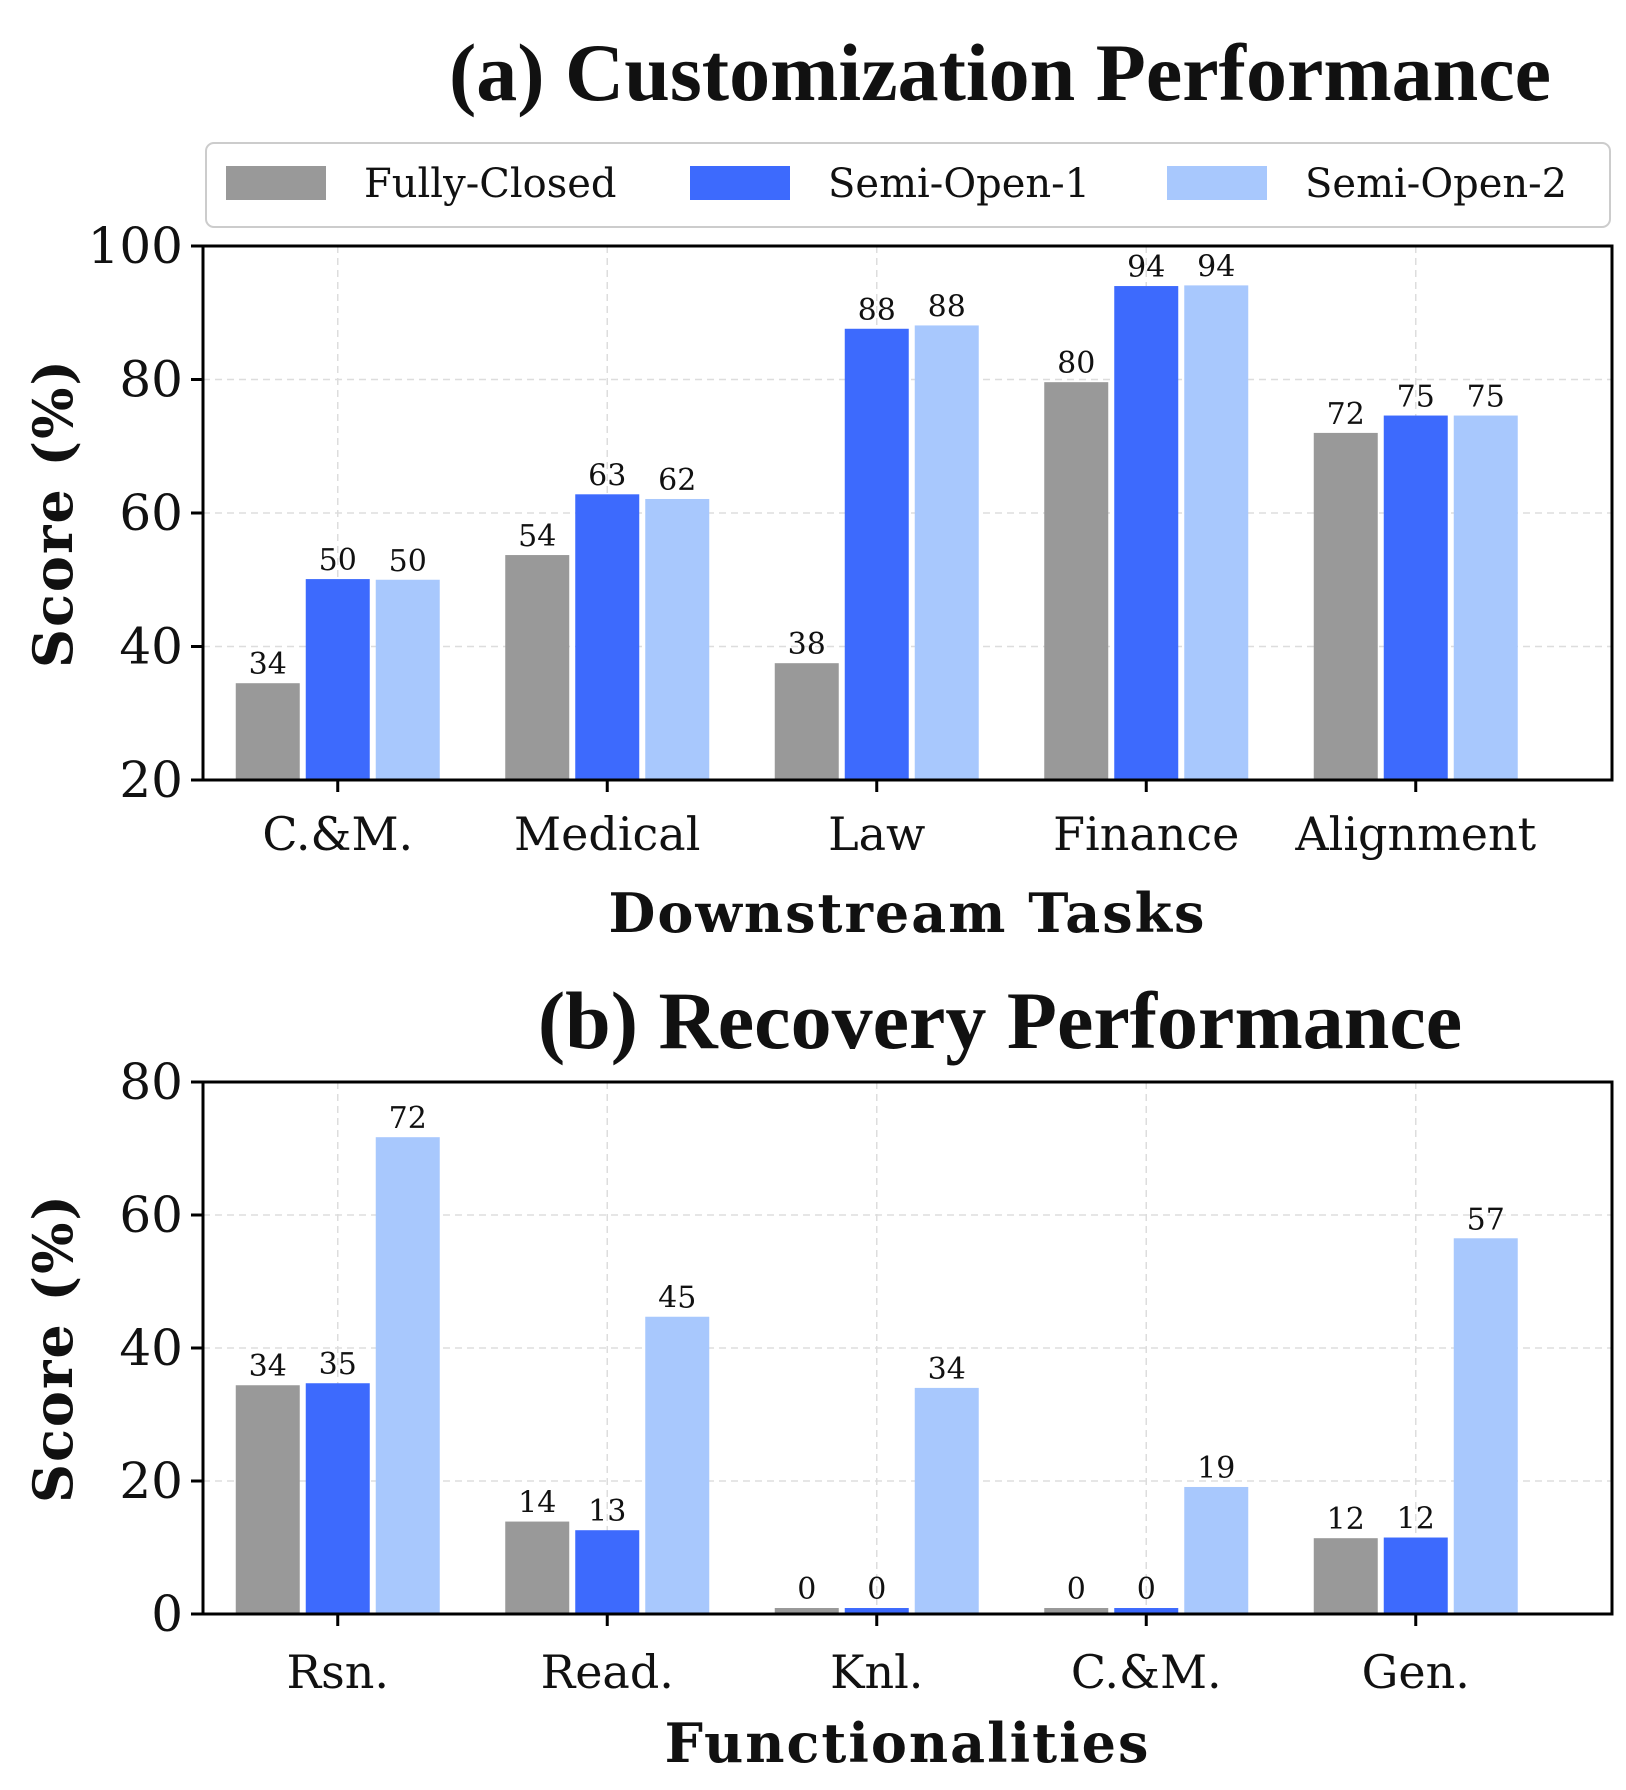 This screenshot has height=1790, width=1626. I want to click on value-label: 38, so click(807, 644).